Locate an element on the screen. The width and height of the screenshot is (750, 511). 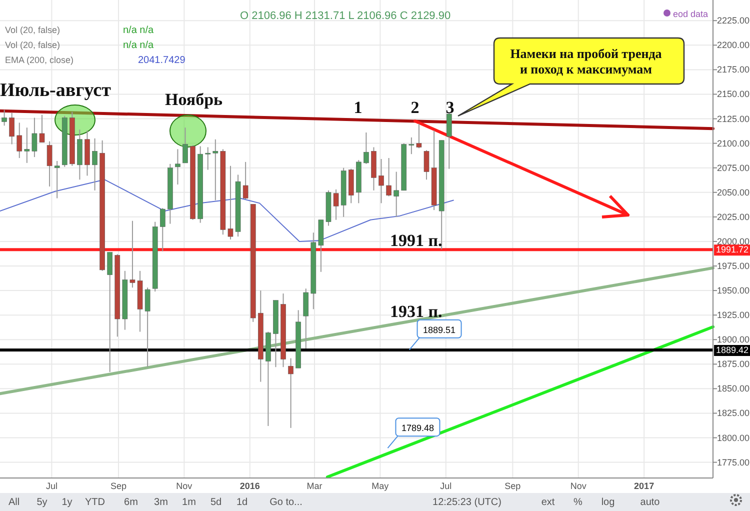
text: 6m is located at coordinates (131, 502).